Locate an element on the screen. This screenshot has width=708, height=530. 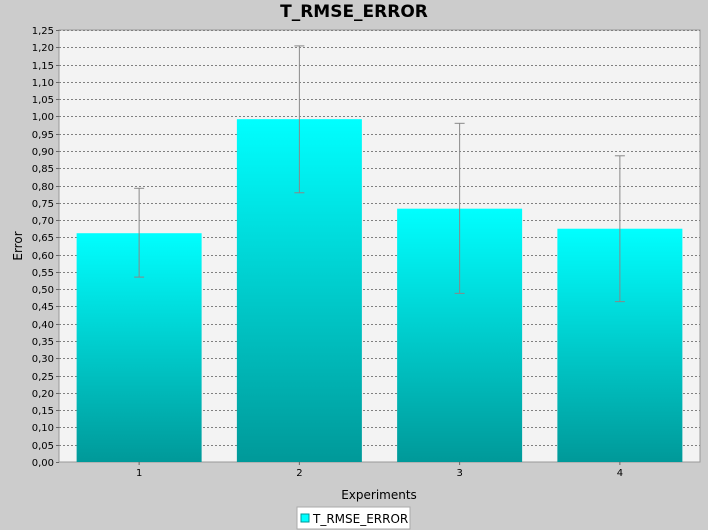
y-tick-label: 0,00 is located at coordinates (43, 463).